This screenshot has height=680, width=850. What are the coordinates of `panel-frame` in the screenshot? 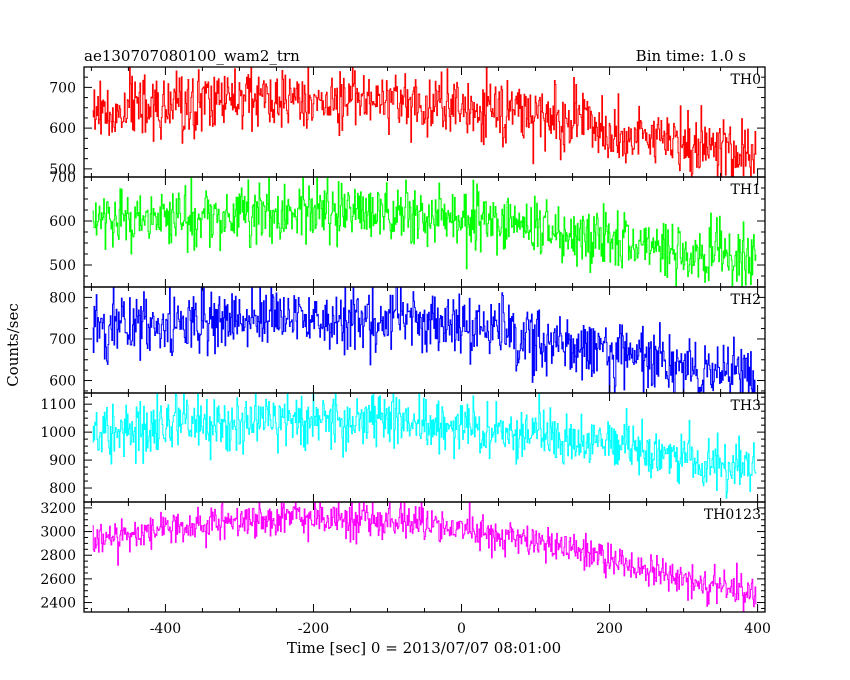 It's located at (424, 557).